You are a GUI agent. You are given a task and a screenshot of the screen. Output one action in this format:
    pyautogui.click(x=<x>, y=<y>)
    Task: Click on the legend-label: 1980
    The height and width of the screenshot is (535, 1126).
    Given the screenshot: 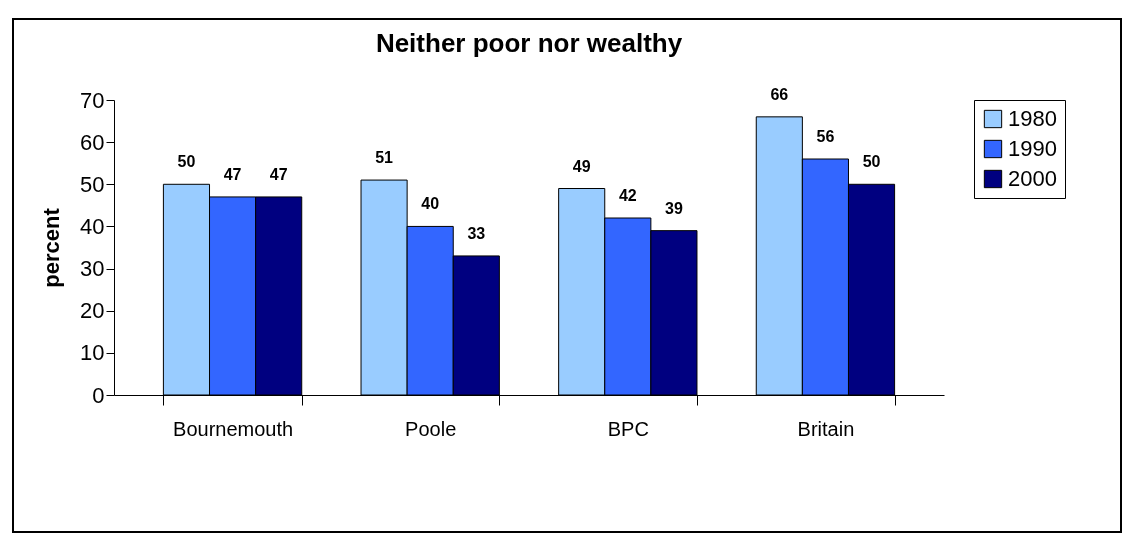 What is the action you would take?
    pyautogui.click(x=1032, y=118)
    